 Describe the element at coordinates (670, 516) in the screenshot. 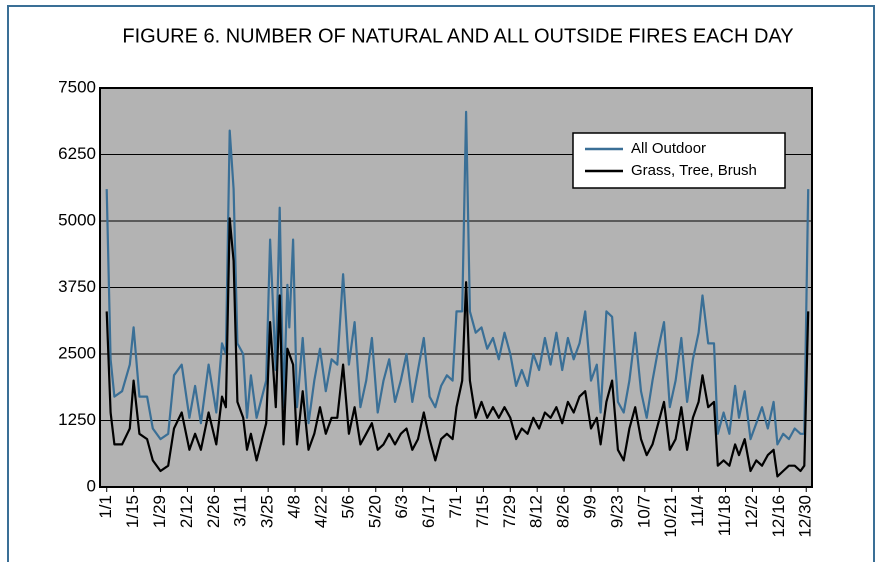

I see `x-tick-label: 10/21` at that location.